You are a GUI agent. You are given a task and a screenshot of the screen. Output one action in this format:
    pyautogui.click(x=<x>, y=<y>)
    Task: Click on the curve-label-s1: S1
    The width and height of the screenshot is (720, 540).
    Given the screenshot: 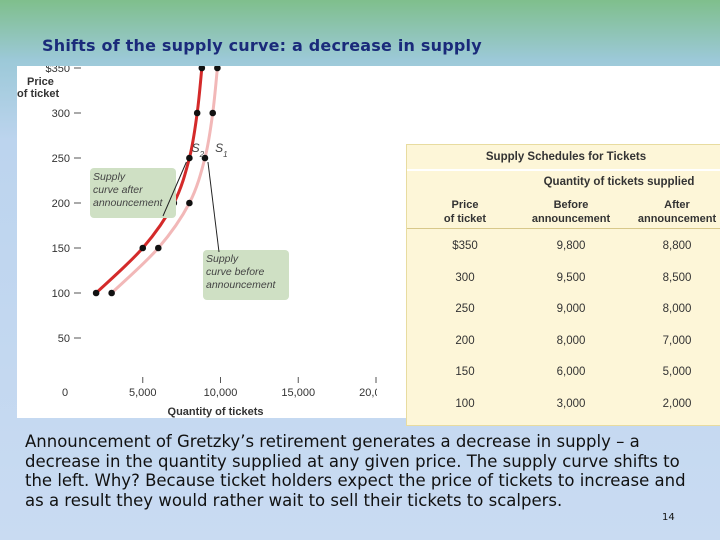 What is the action you would take?
    pyautogui.click(x=221, y=150)
    